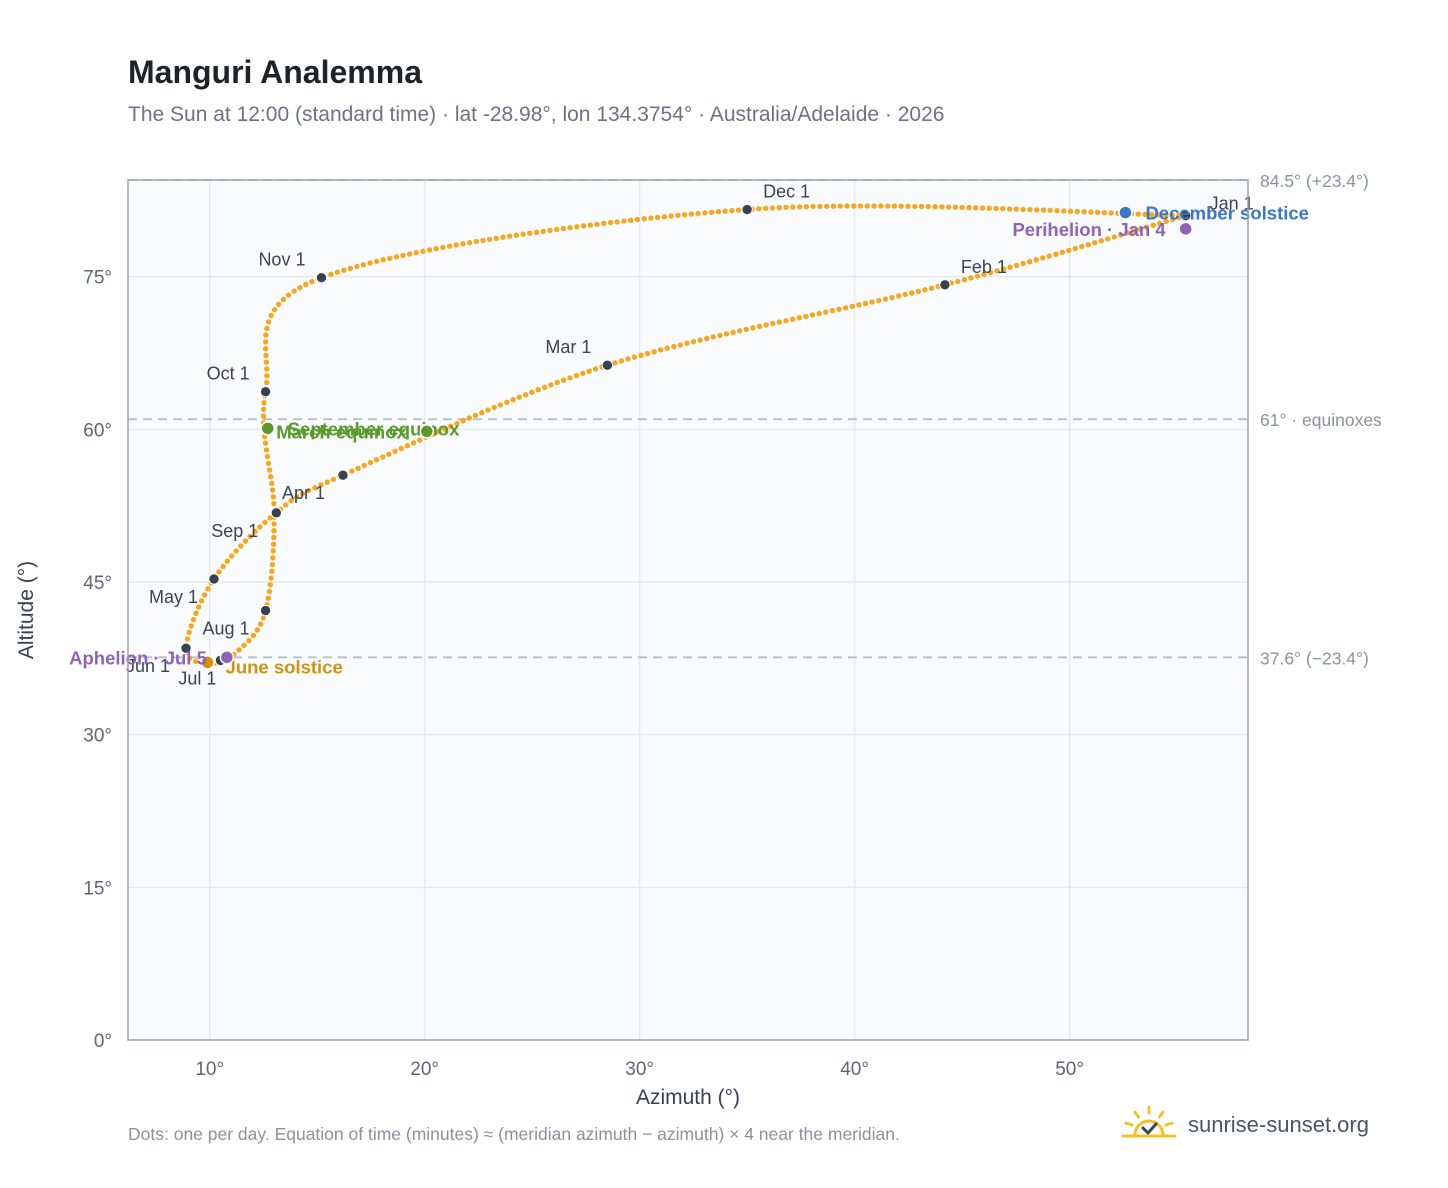  Describe the element at coordinates (341, 431) in the screenshot. I see `event-label: March equinox` at that location.